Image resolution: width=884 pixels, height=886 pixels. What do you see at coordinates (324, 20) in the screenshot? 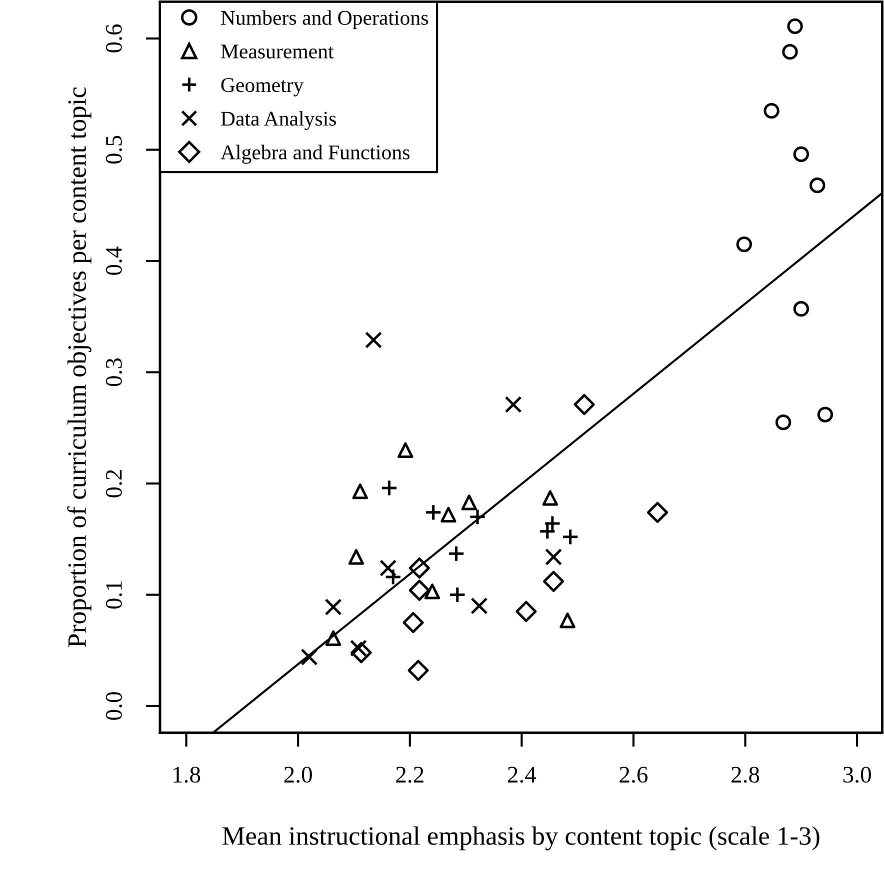
I see `legend-label: Numbers and Operations` at bounding box center [324, 20].